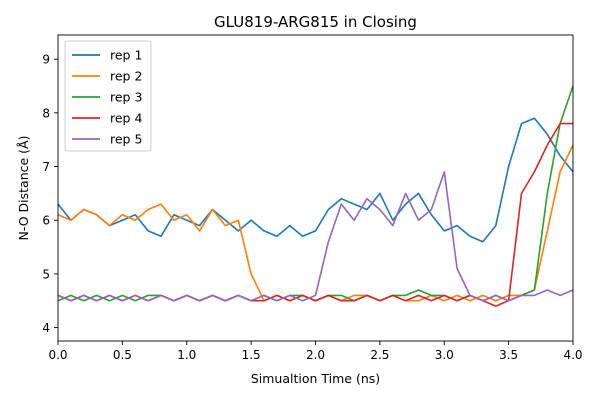 This screenshot has width=600, height=400. What do you see at coordinates (50, 194) in the screenshot?
I see `y-axis: 4 5 6 7 8 9` at bounding box center [50, 194].